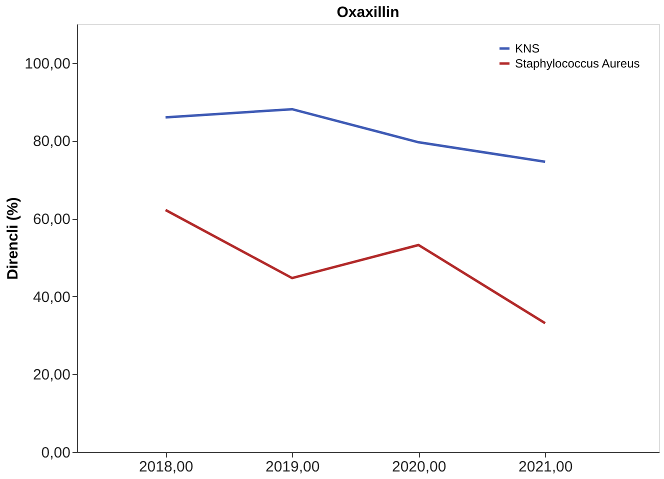 This screenshot has height=479, width=664. I want to click on y-tick-label: 0,00, so click(55, 453).